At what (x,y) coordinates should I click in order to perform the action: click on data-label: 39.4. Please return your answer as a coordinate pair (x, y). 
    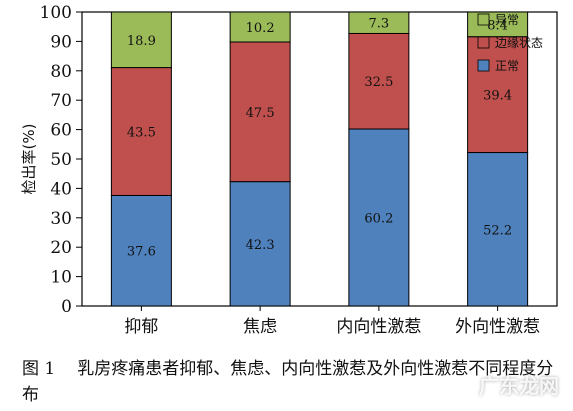
    Looking at the image, I should click on (497, 96).